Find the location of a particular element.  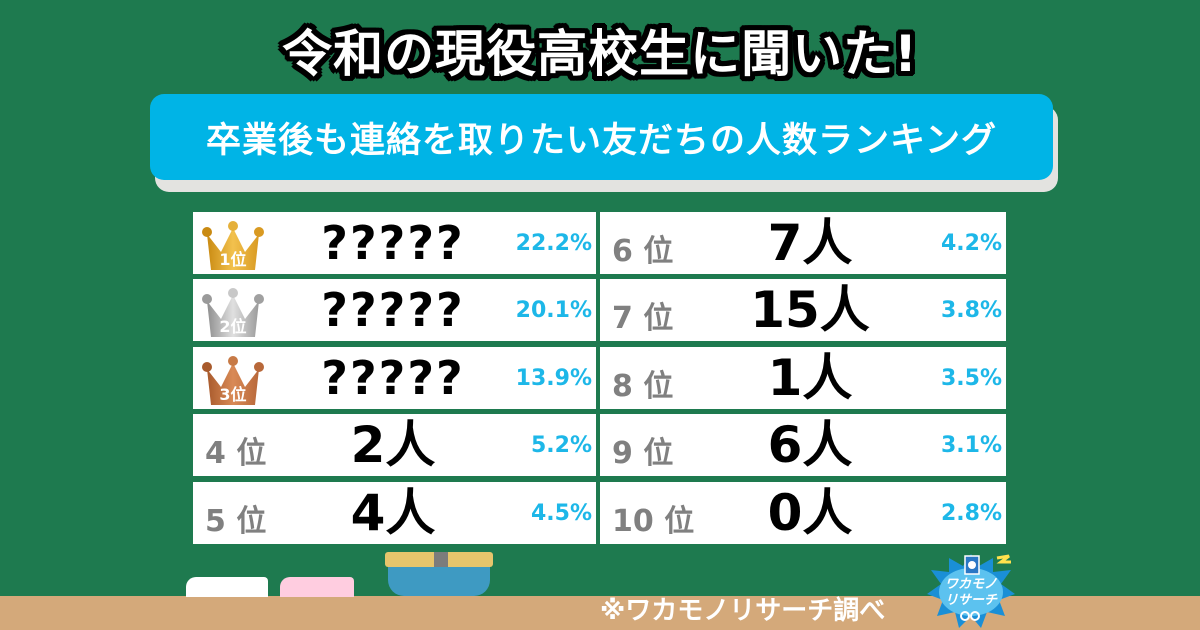

subtitle-text: 卒業後も連絡を取りたい友だちの人数ランキング is located at coordinates (601, 140).